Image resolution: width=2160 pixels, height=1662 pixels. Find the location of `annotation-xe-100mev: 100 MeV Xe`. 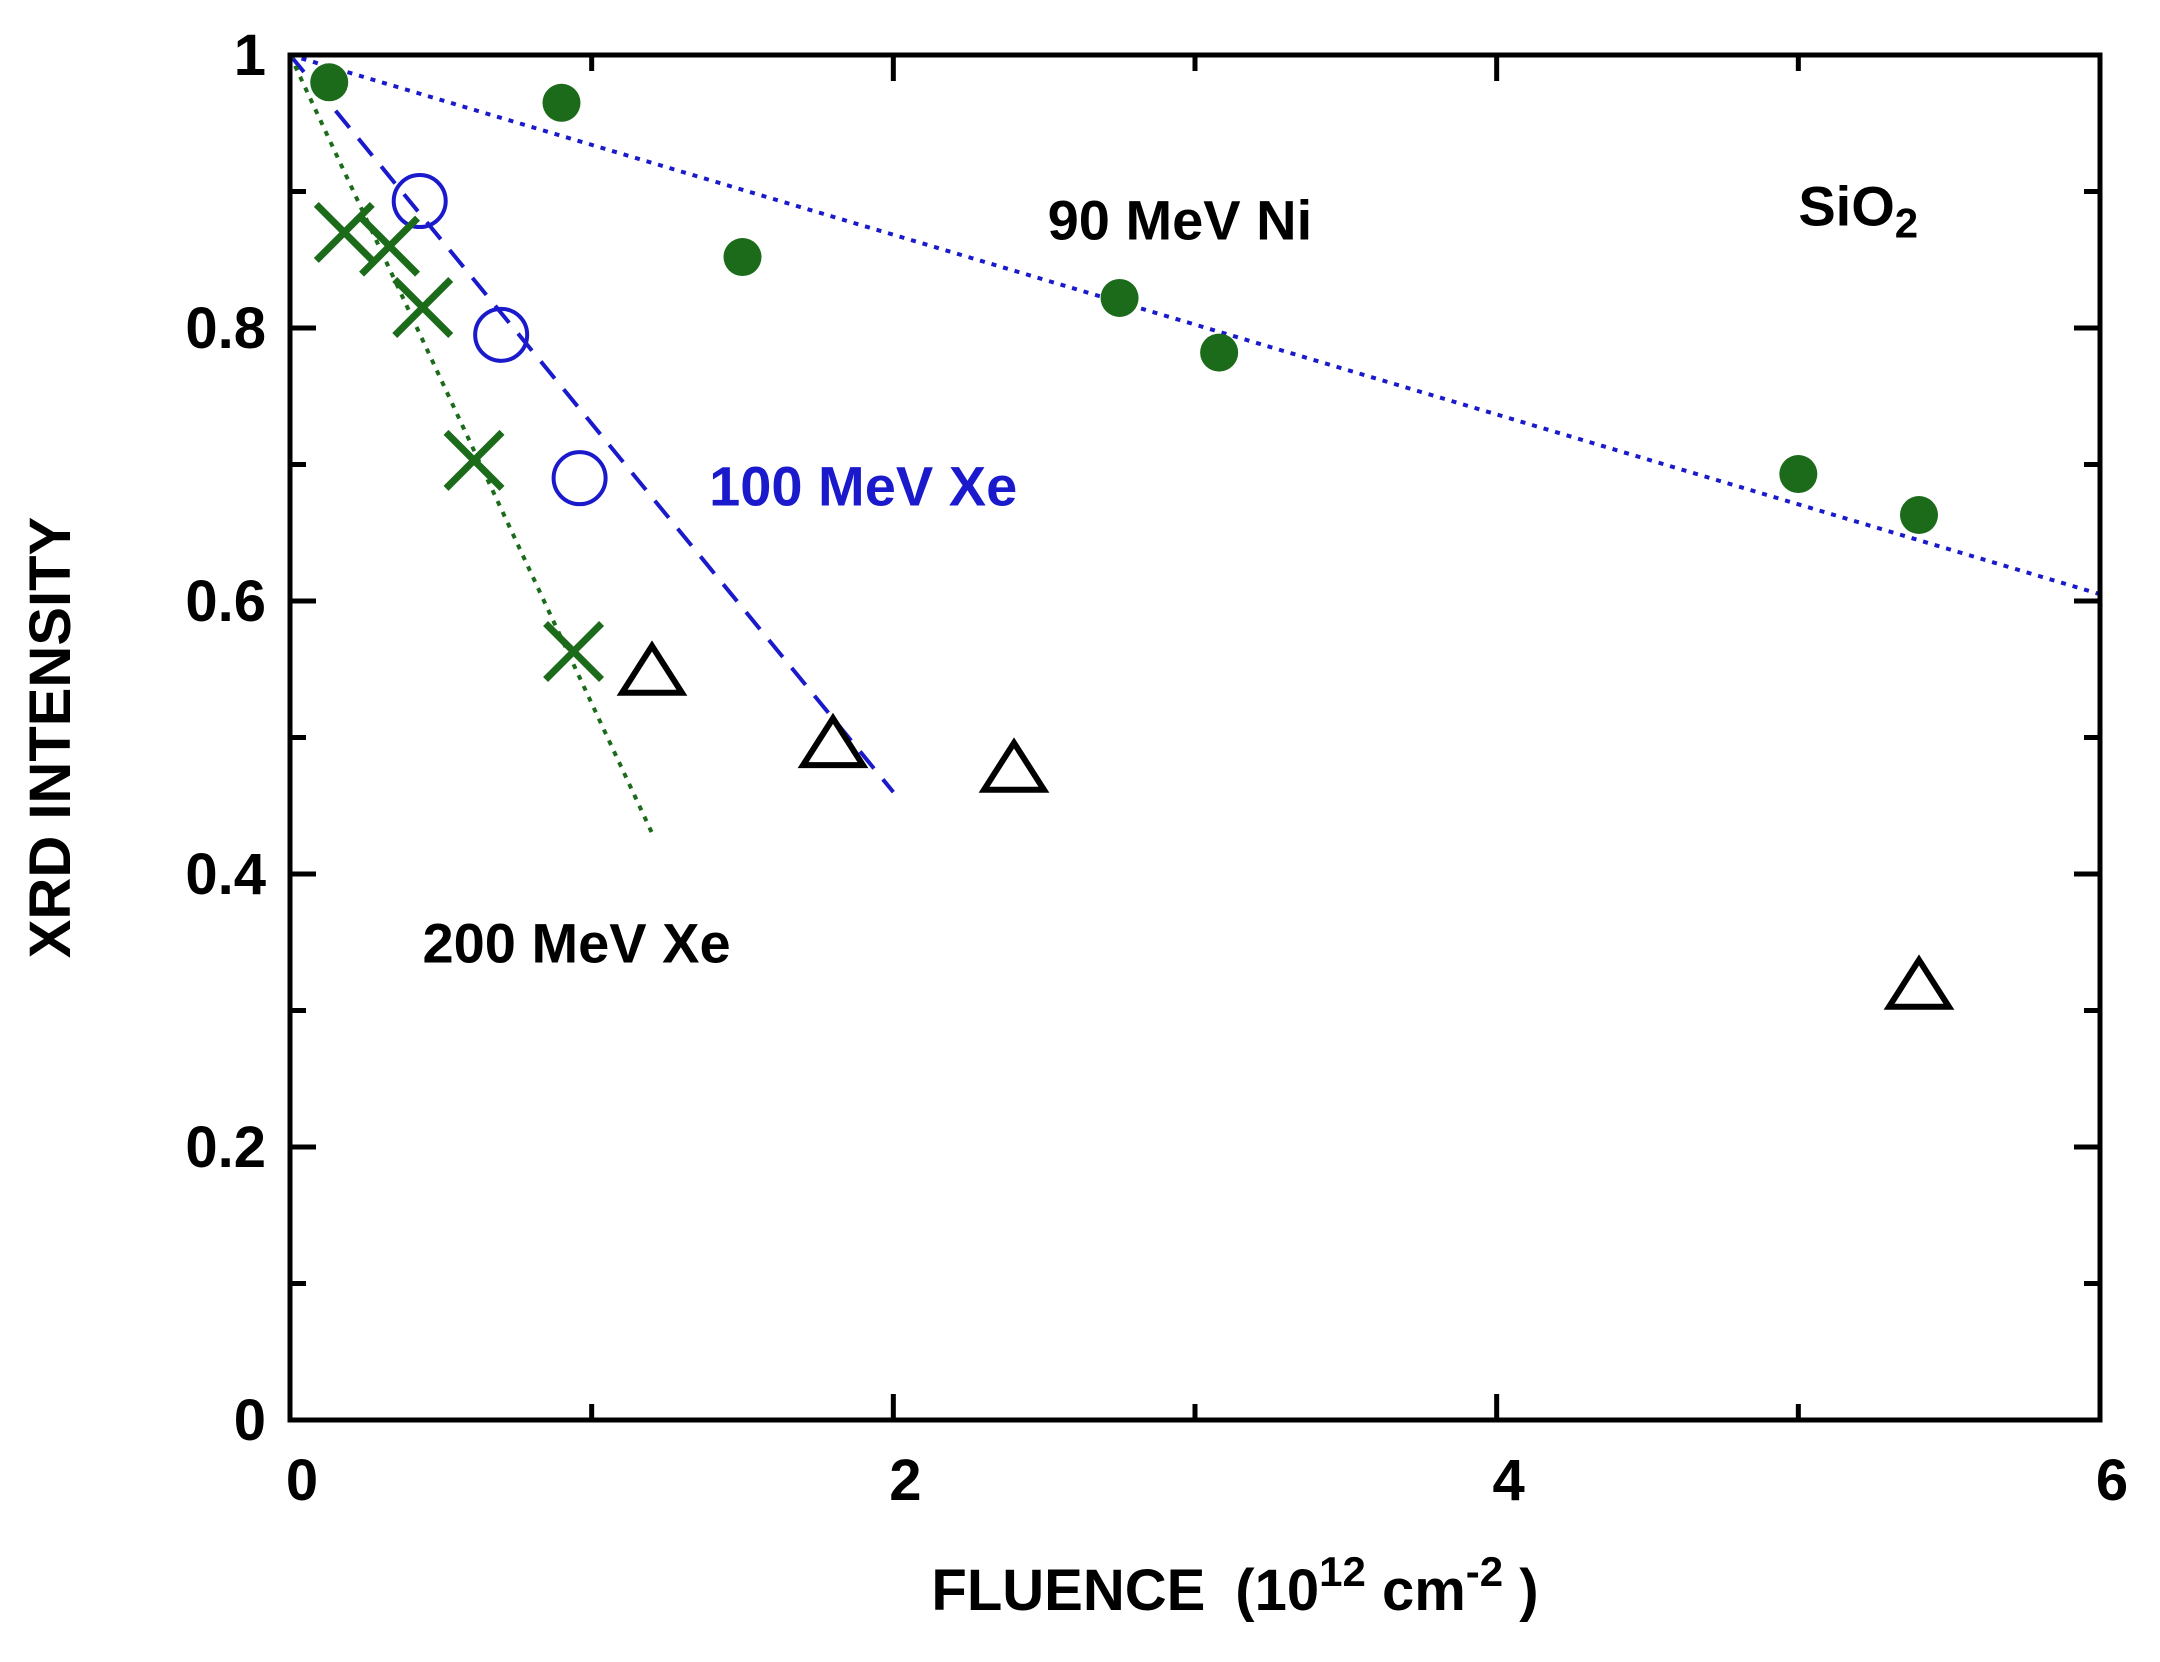

annotation-xe-100mev: 100 MeV Xe is located at coordinates (863, 485).